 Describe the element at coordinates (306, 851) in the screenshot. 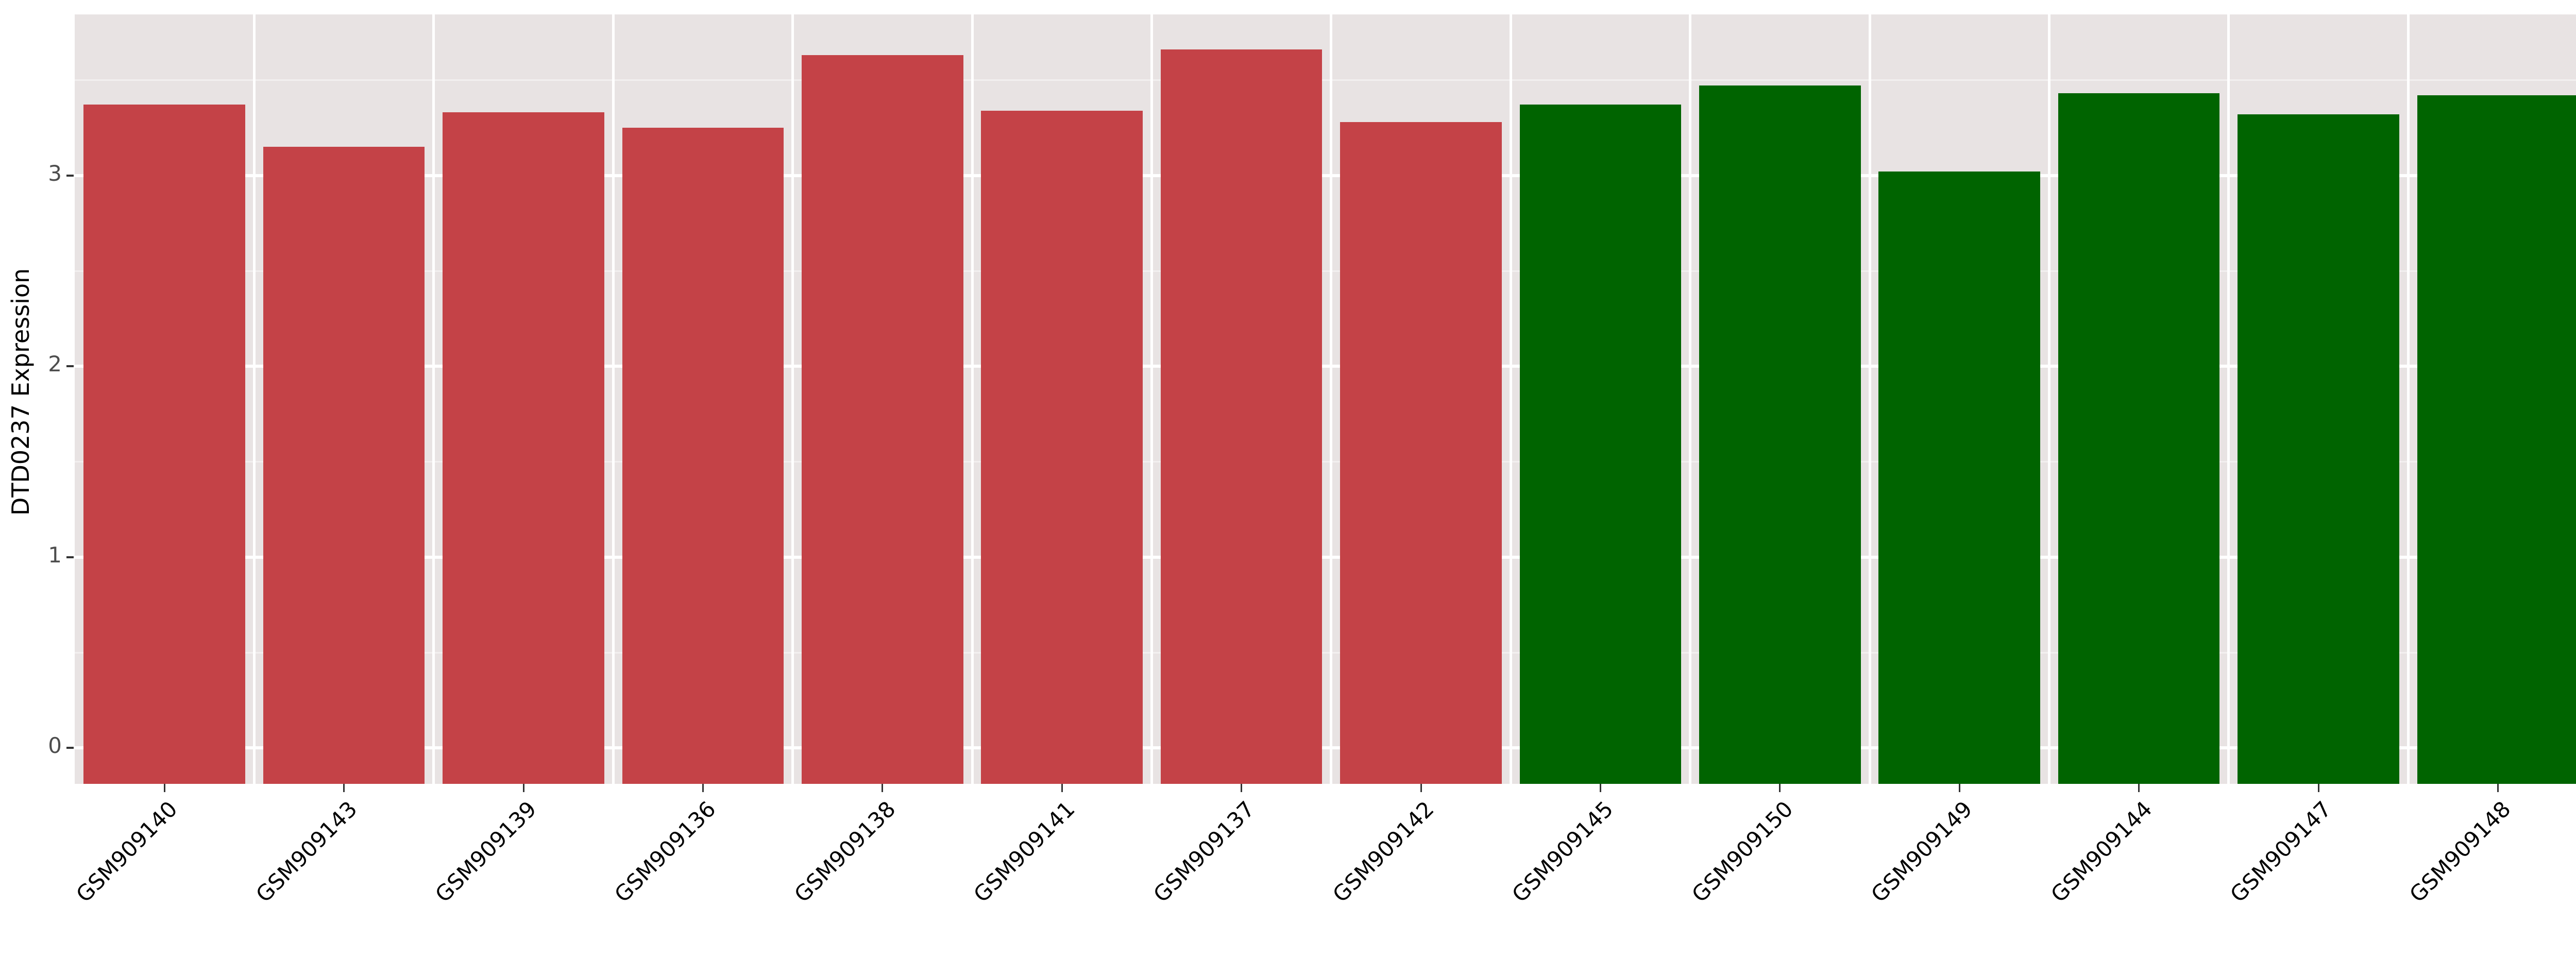

I see `x-tick-label-GSM909143: GSM909143` at that location.